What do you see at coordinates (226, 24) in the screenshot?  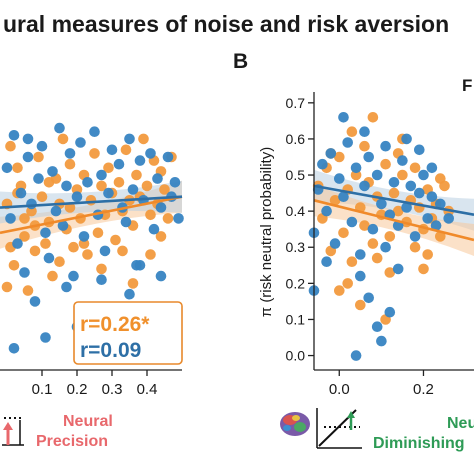 I see `figure-title: ural measures of noise and risk aversion` at bounding box center [226, 24].